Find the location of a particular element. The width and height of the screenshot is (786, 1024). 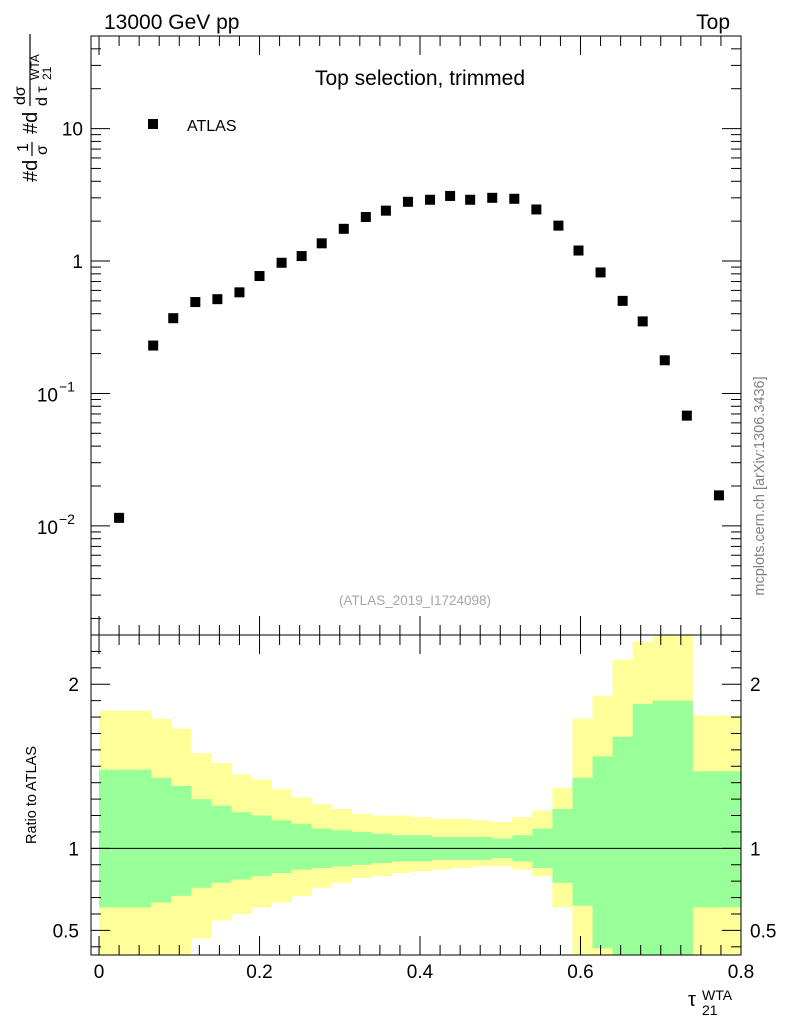

x-tick-label: 0.8 is located at coordinates (741, 972).